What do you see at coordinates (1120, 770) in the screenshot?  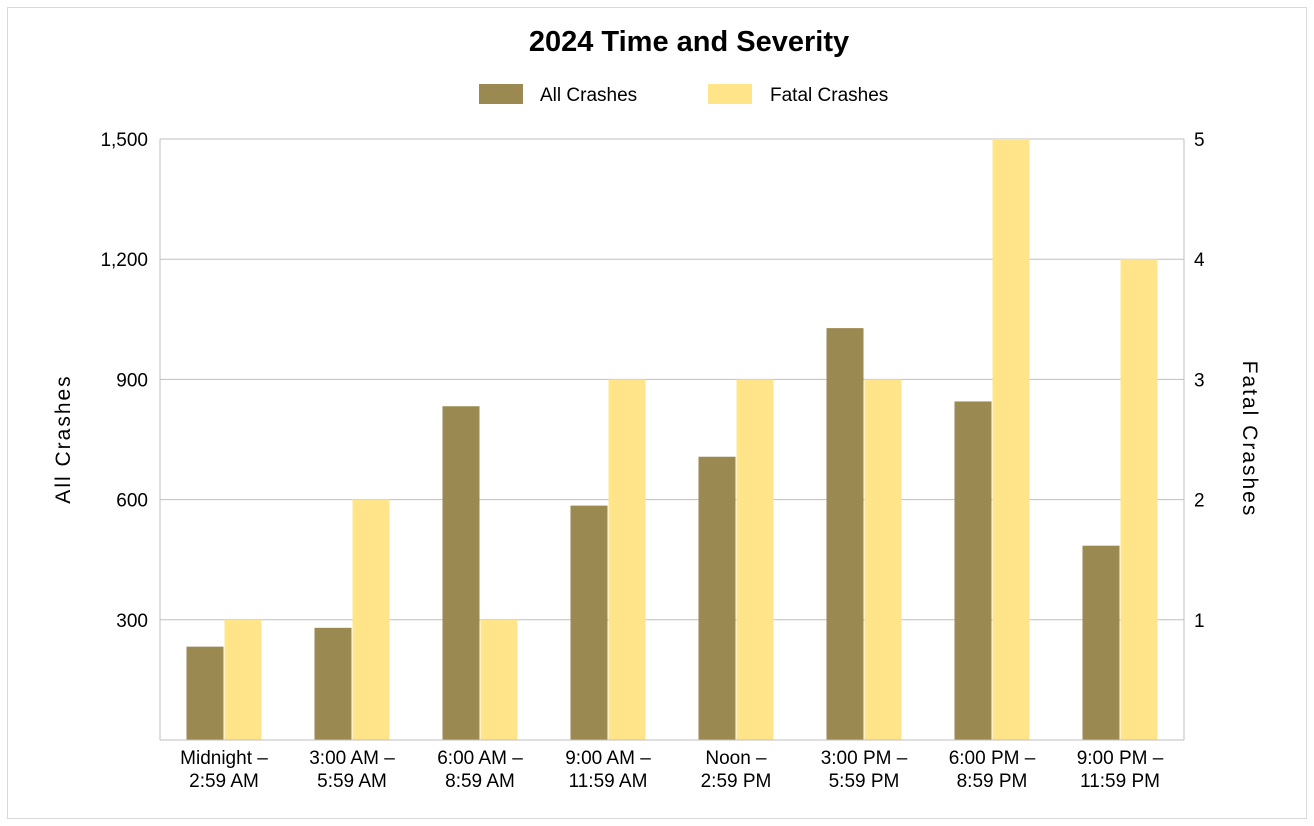 I see `x-tick-label: 9:00 PM –11:59 PM` at bounding box center [1120, 770].